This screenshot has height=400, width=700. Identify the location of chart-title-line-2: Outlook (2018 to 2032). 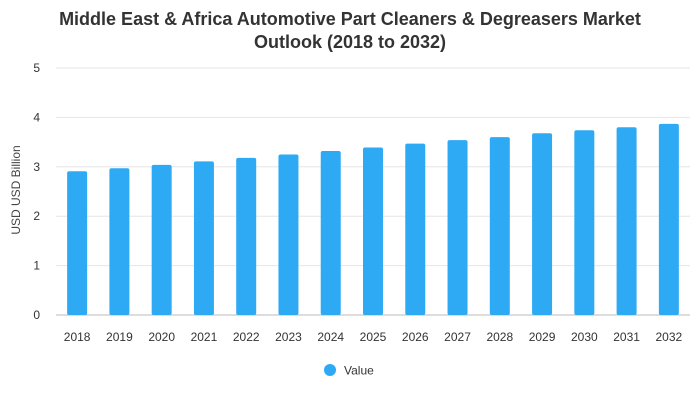
(350, 42).